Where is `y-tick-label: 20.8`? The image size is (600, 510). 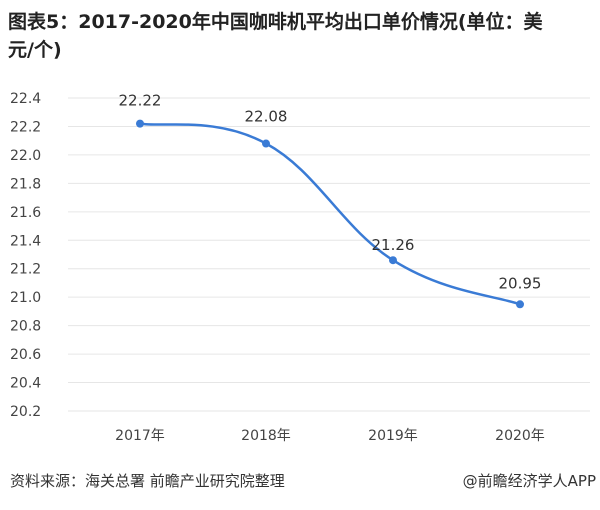 y-tick-label: 20.8 is located at coordinates (25, 327).